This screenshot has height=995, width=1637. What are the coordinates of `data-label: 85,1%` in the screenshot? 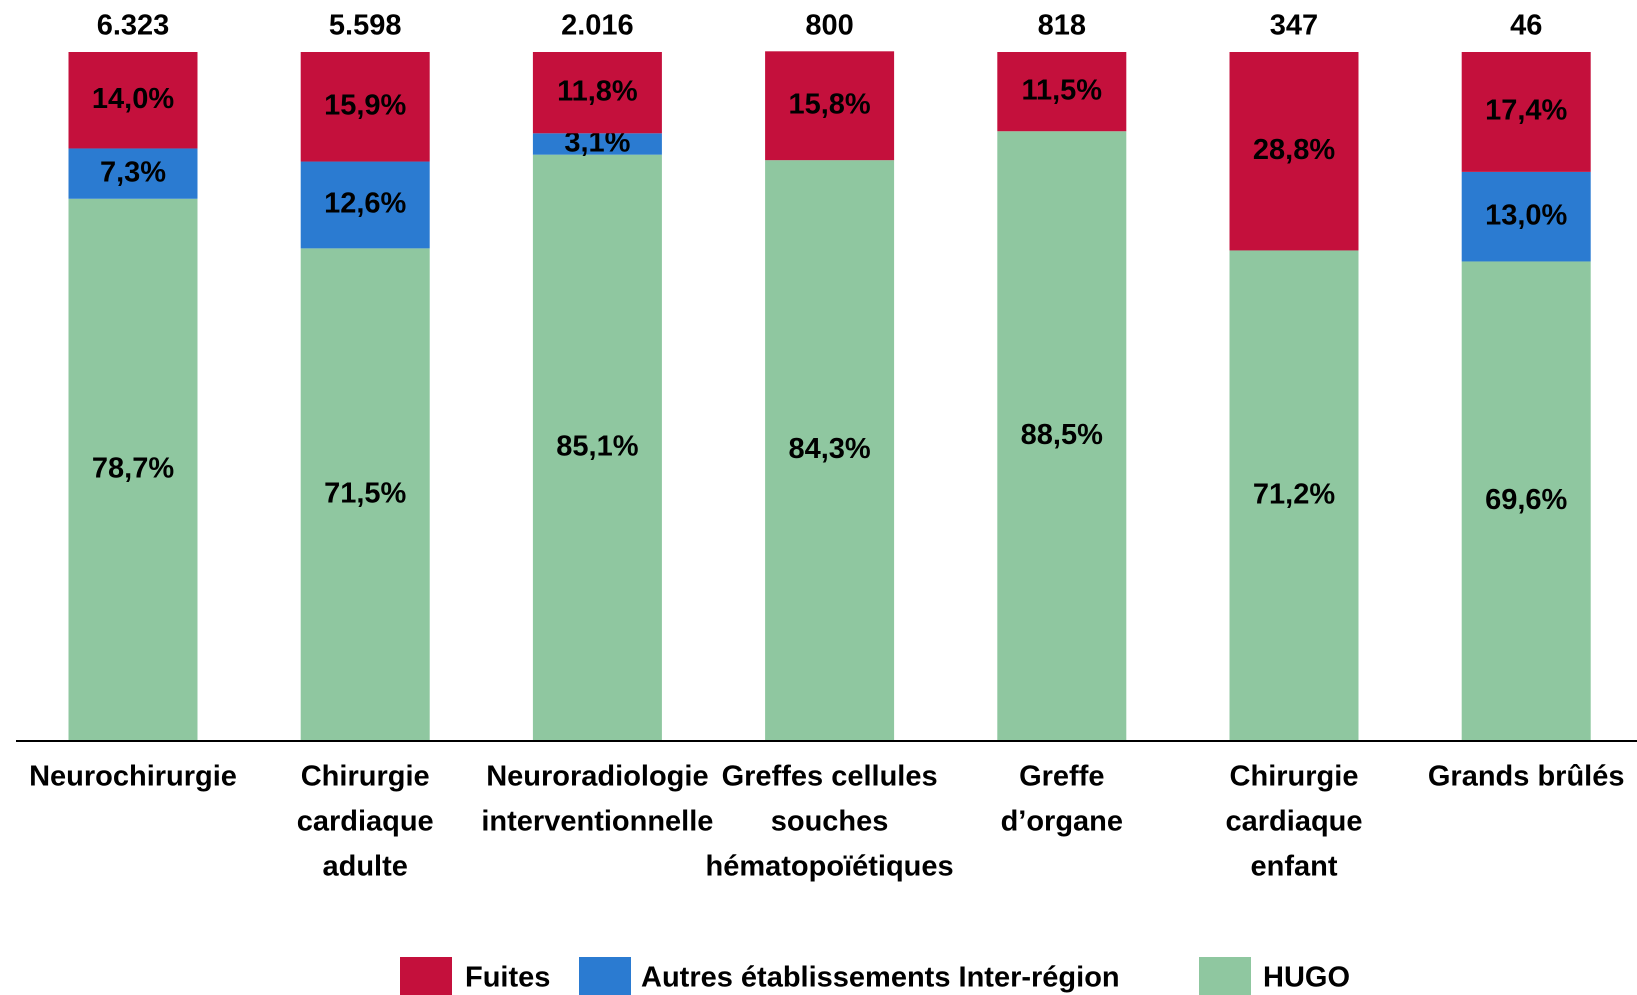 It's located at (597, 446).